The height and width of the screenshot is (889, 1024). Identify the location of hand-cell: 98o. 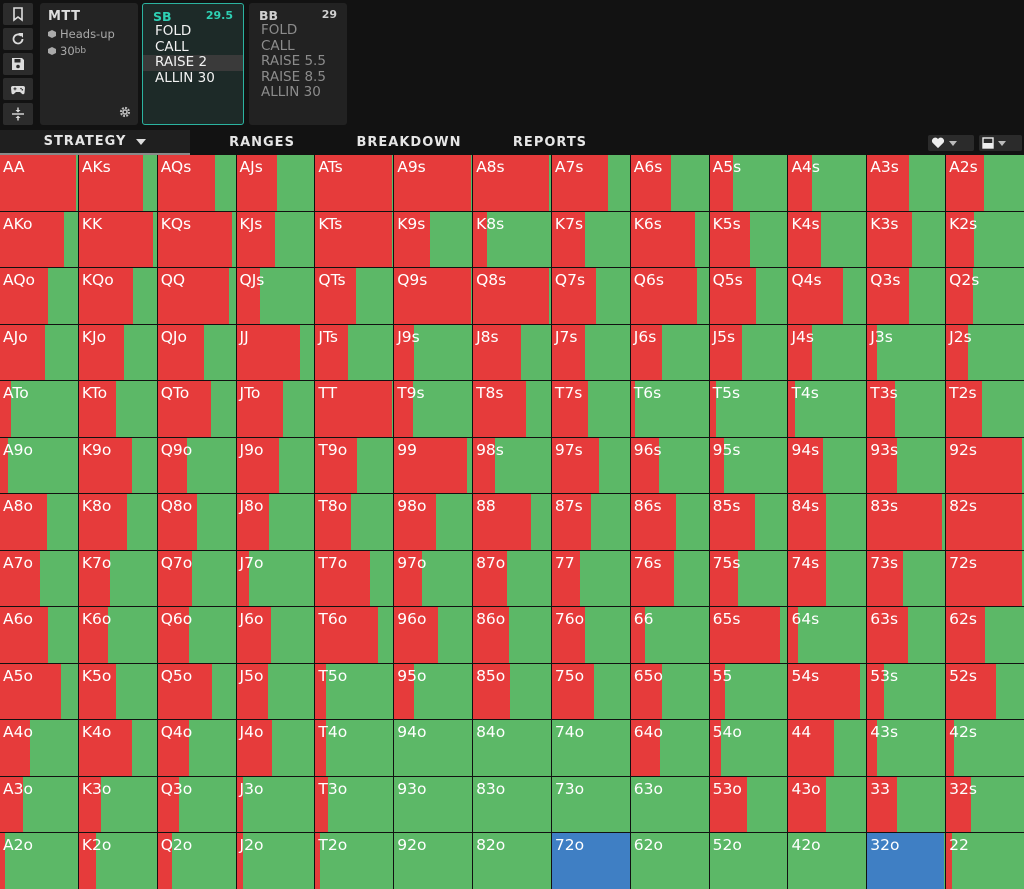
(433, 522).